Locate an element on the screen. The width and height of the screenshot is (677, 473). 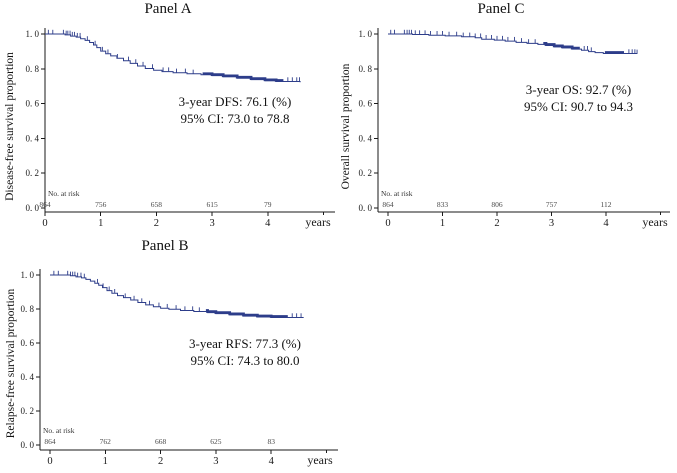
risk-count: 83 is located at coordinates (271, 441).